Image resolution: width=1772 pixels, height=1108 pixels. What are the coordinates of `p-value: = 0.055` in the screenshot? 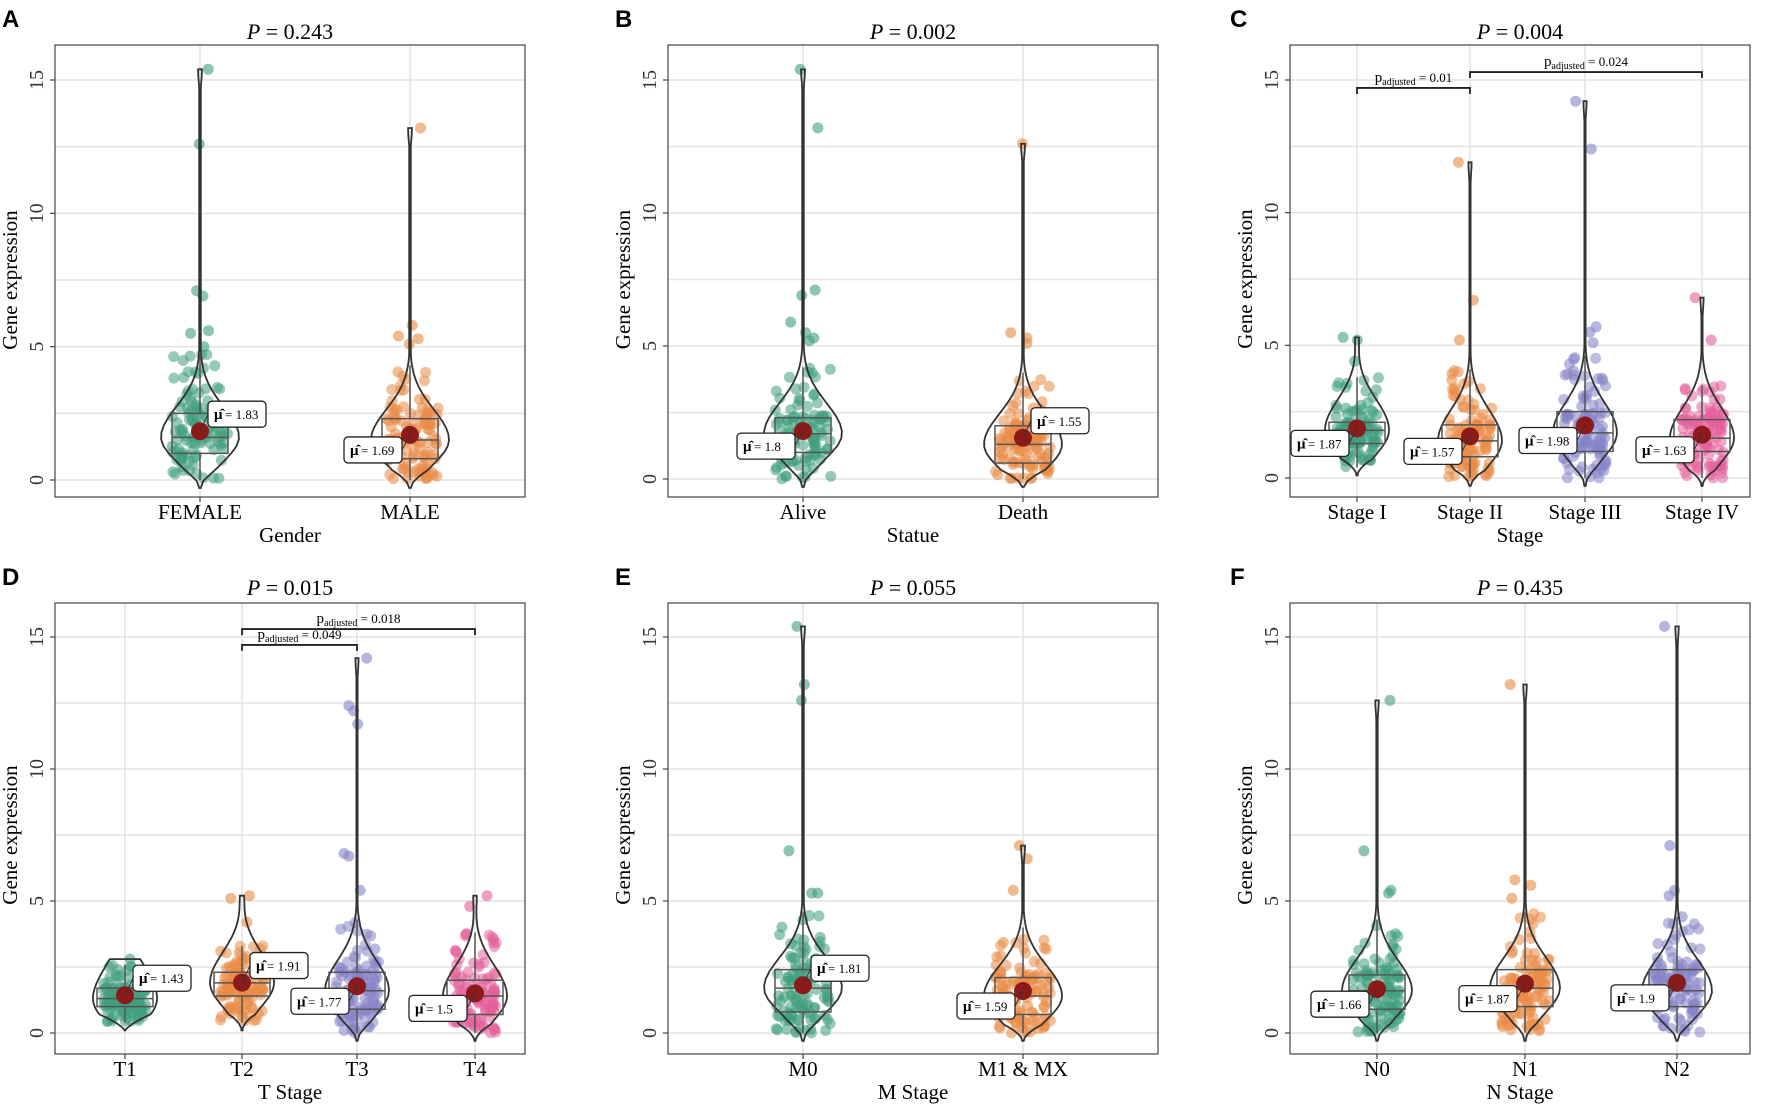 It's located at (919, 587).